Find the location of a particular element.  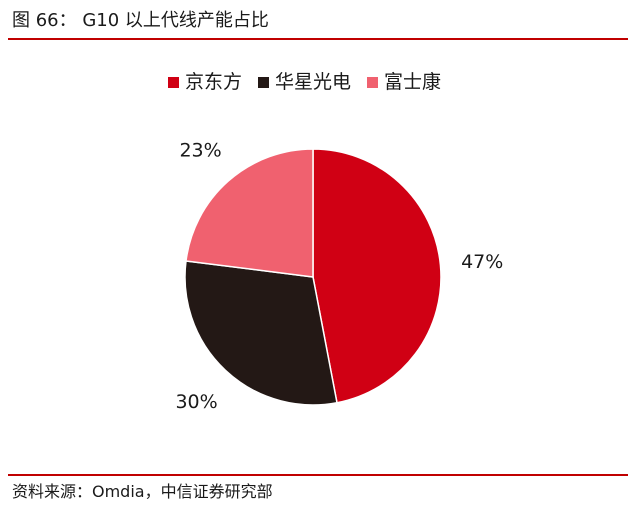

top-divider is located at coordinates (318, 39).